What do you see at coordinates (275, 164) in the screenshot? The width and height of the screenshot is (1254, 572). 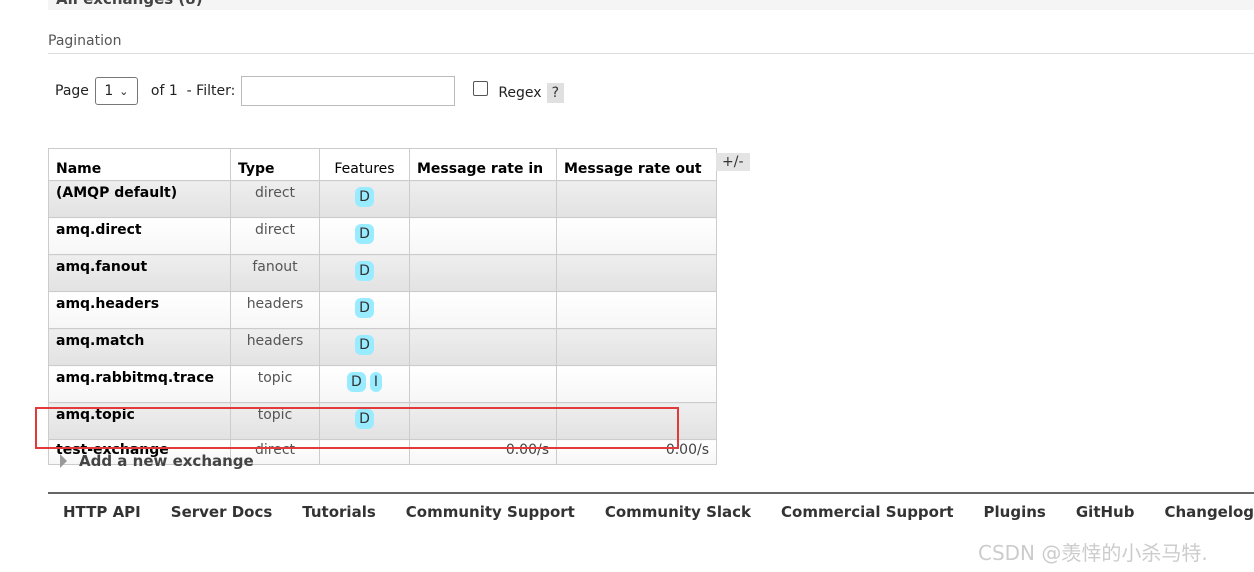 I see `col-type: Type` at bounding box center [275, 164].